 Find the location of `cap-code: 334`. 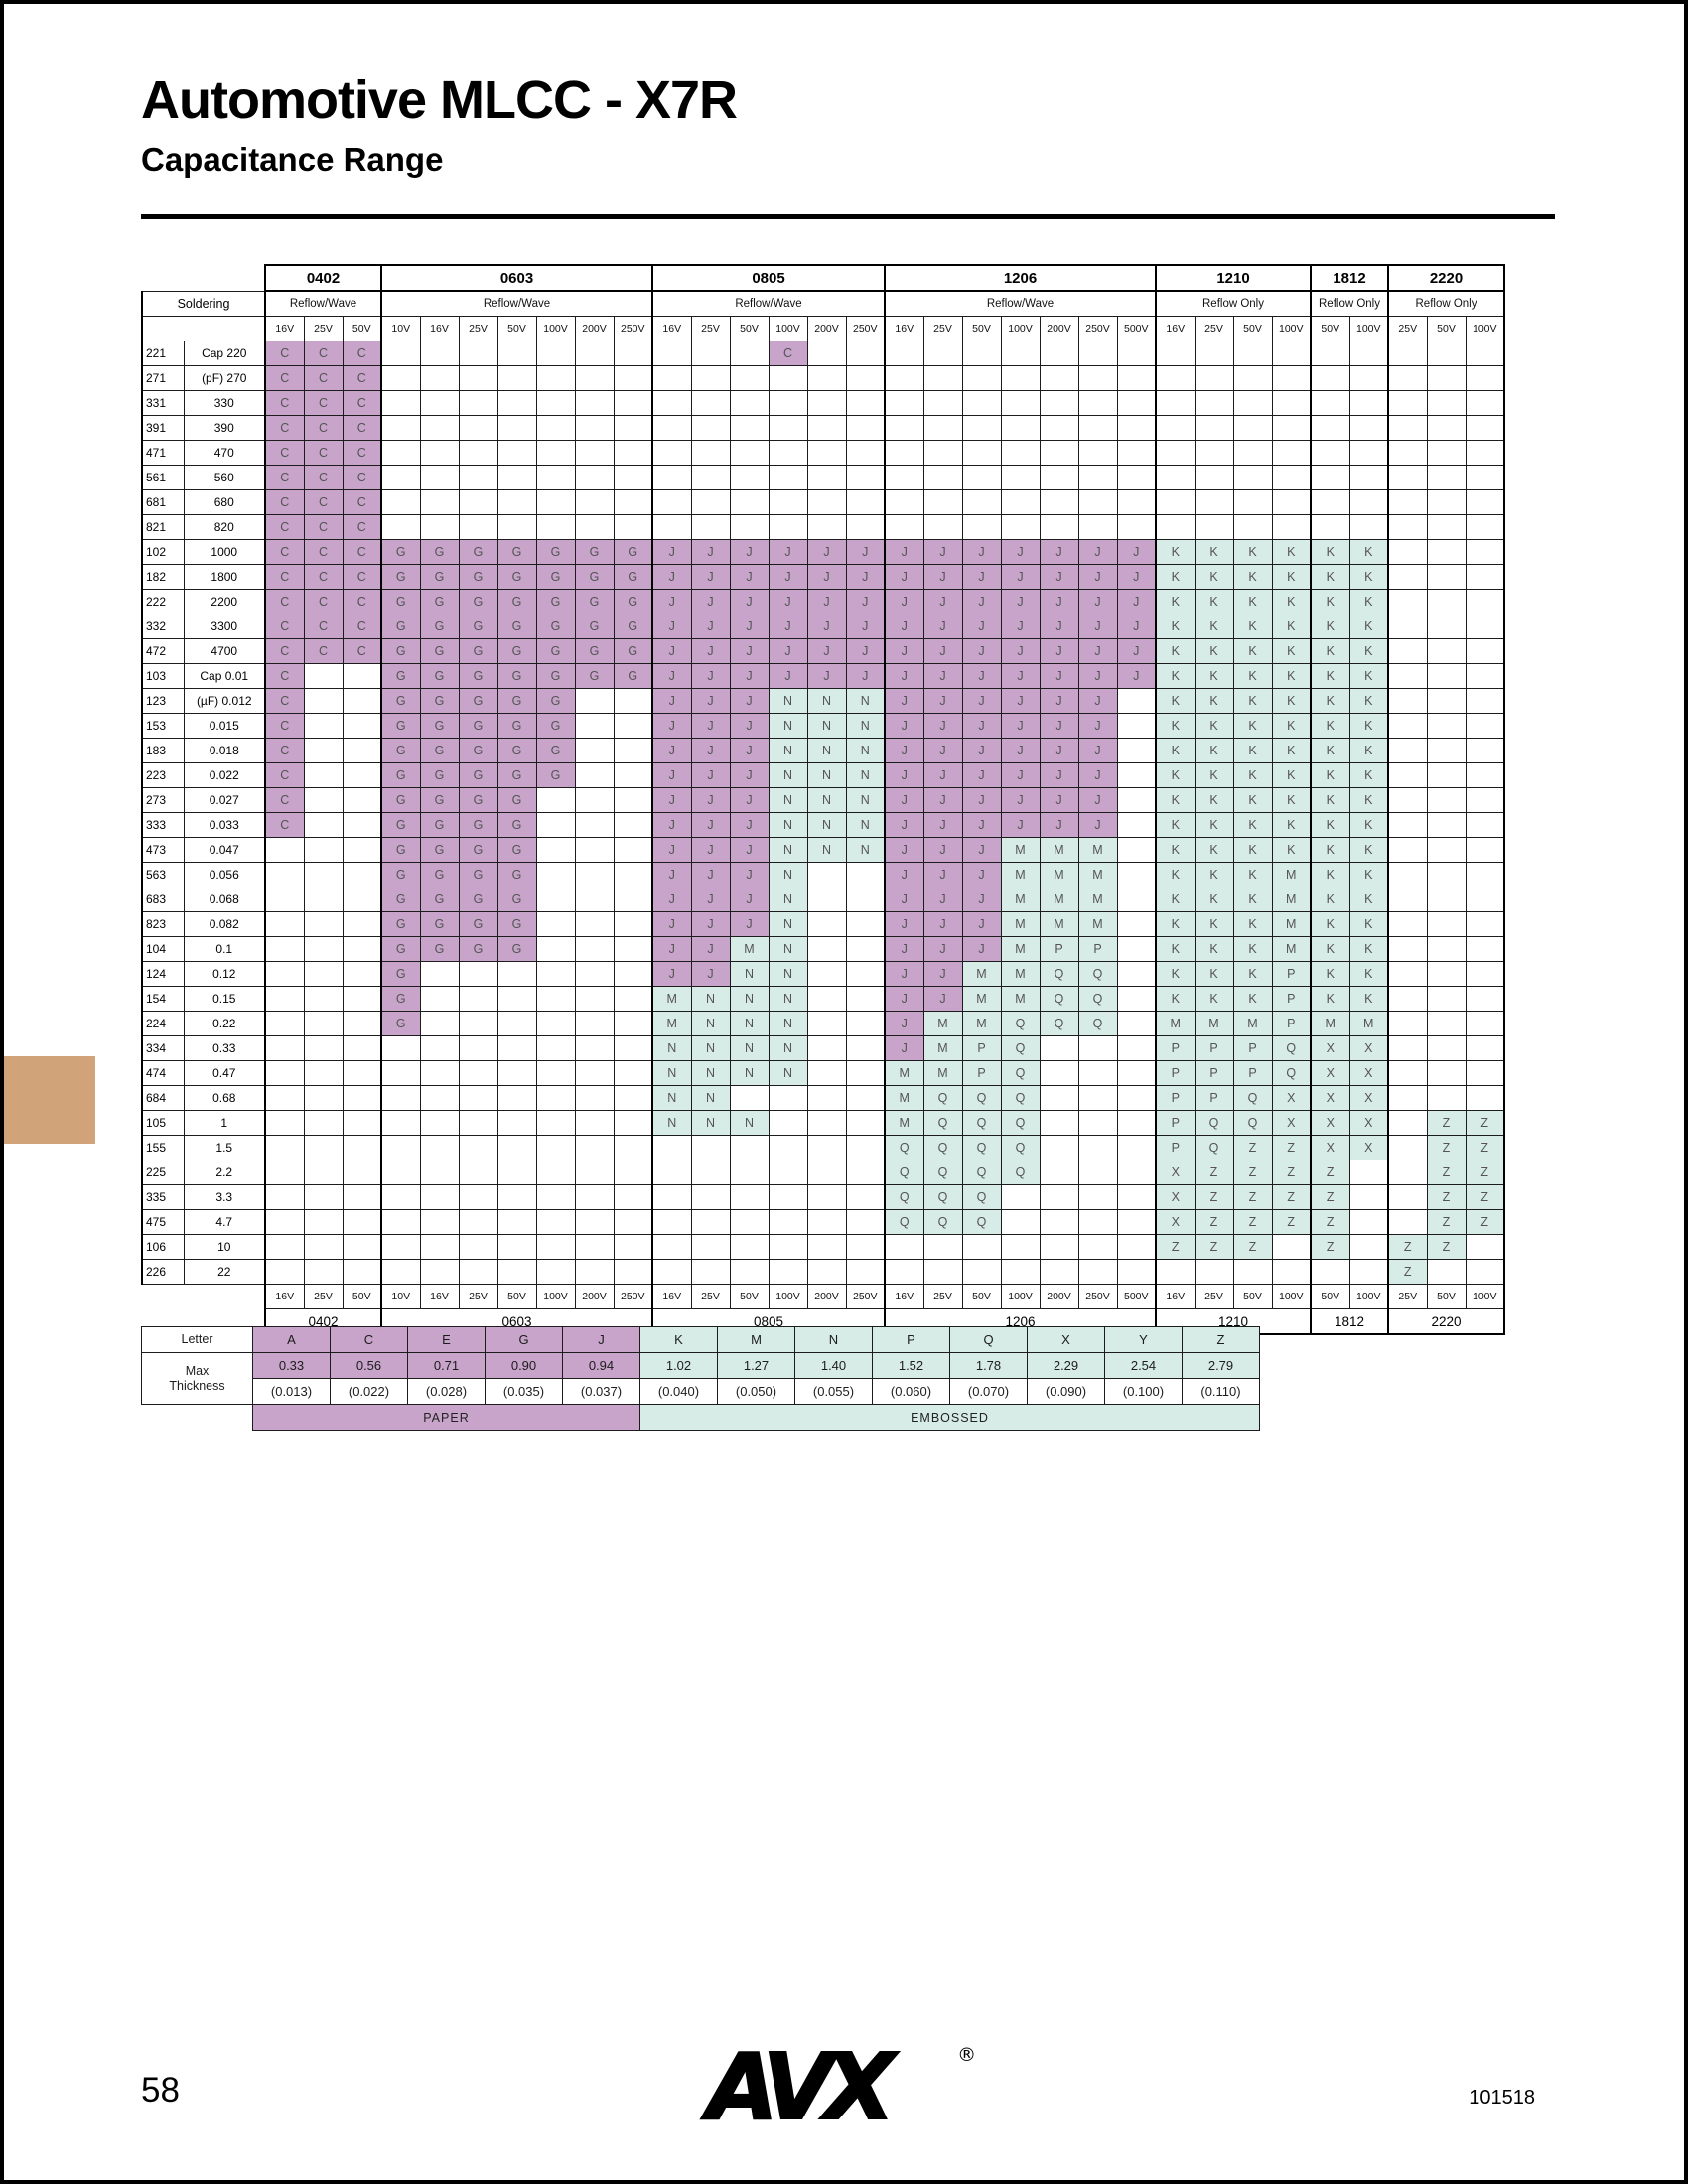

cap-code: 334 is located at coordinates (163, 1048).